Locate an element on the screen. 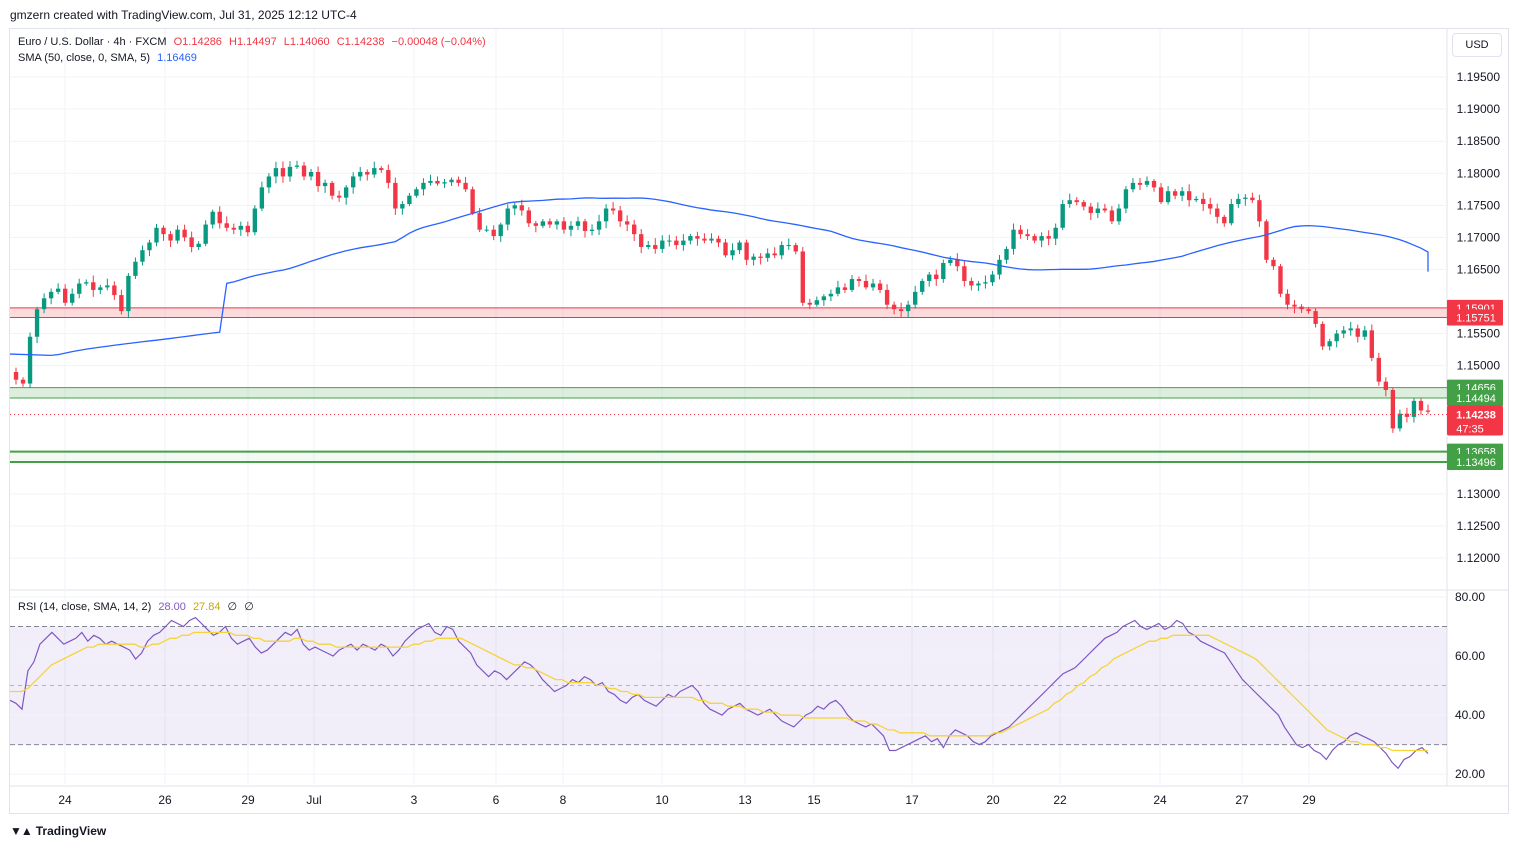 This screenshot has width=1519, height=850. sma-value: 1.16469 is located at coordinates (177, 58).